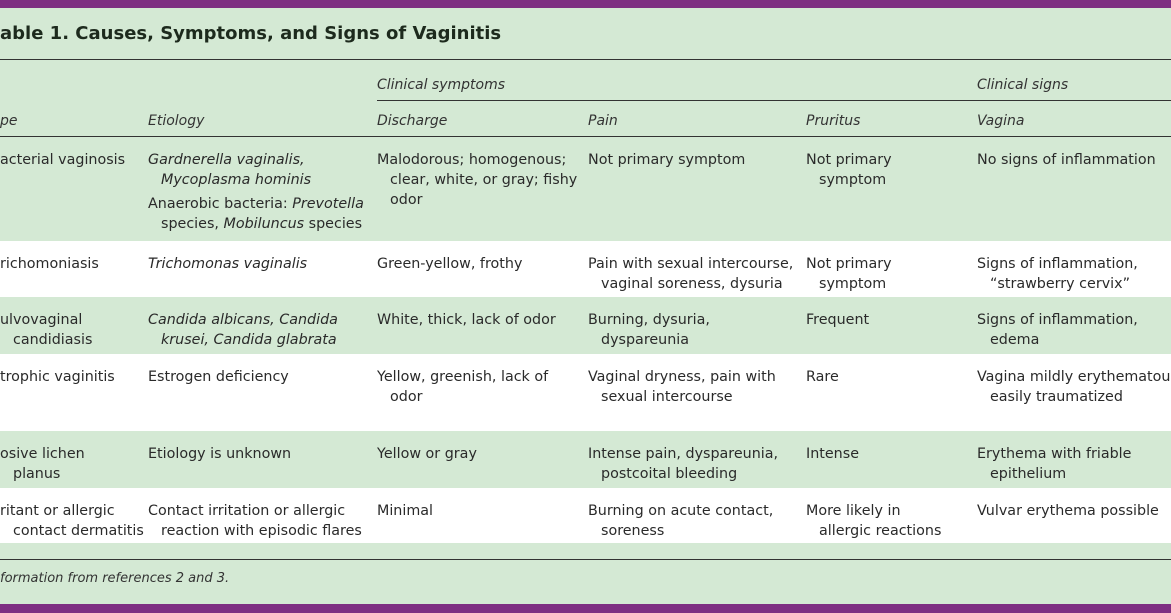 This screenshot has width=1171, height=613. What do you see at coordinates (62, 160) in the screenshot?
I see `cell-line: acterial vaginosis` at bounding box center [62, 160].